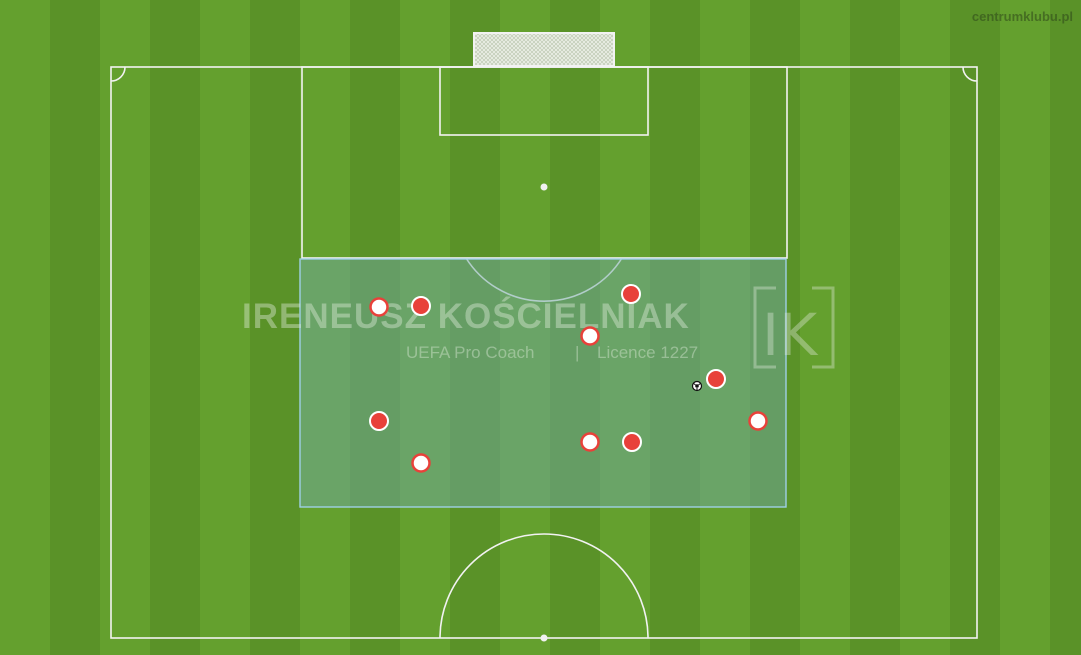 The width and height of the screenshot is (1081, 655). What do you see at coordinates (470, 352) in the screenshot?
I see `watermark-subtitle-left: UEFA Pro Coach` at bounding box center [470, 352].